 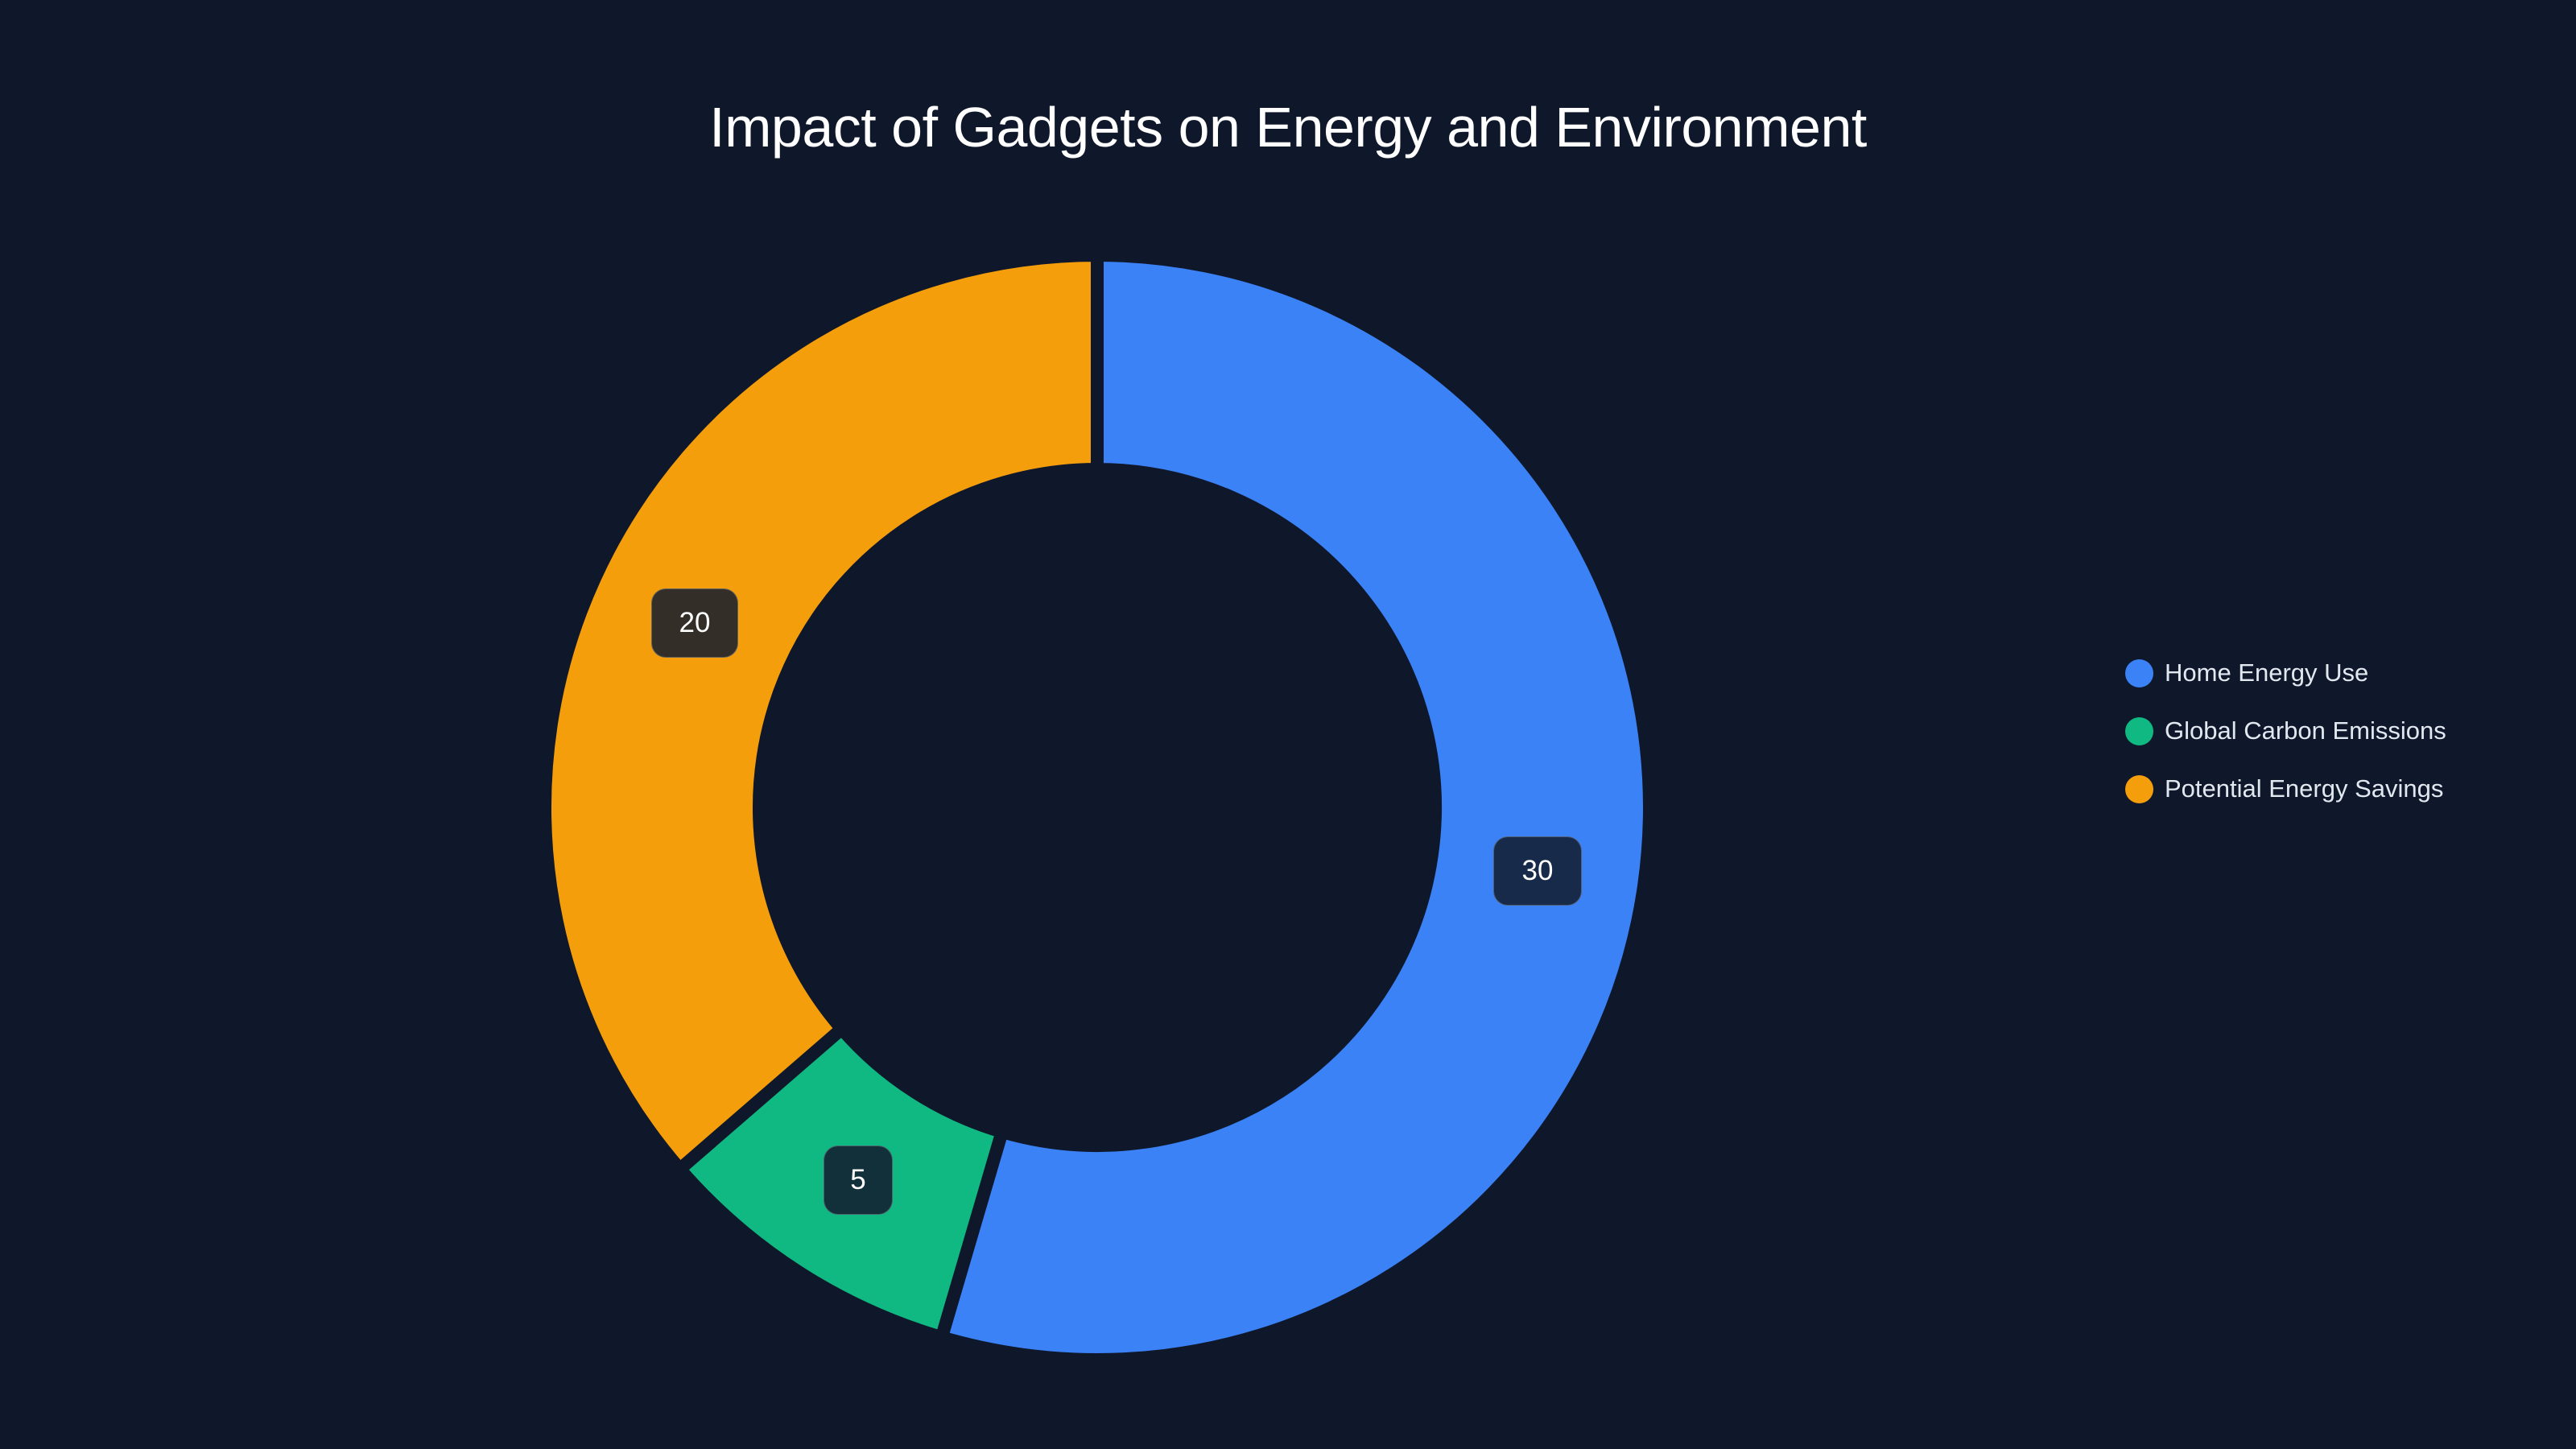 I want to click on legend-item-potential-energy-savings: Potential Energy Savings, so click(x=2285, y=789).